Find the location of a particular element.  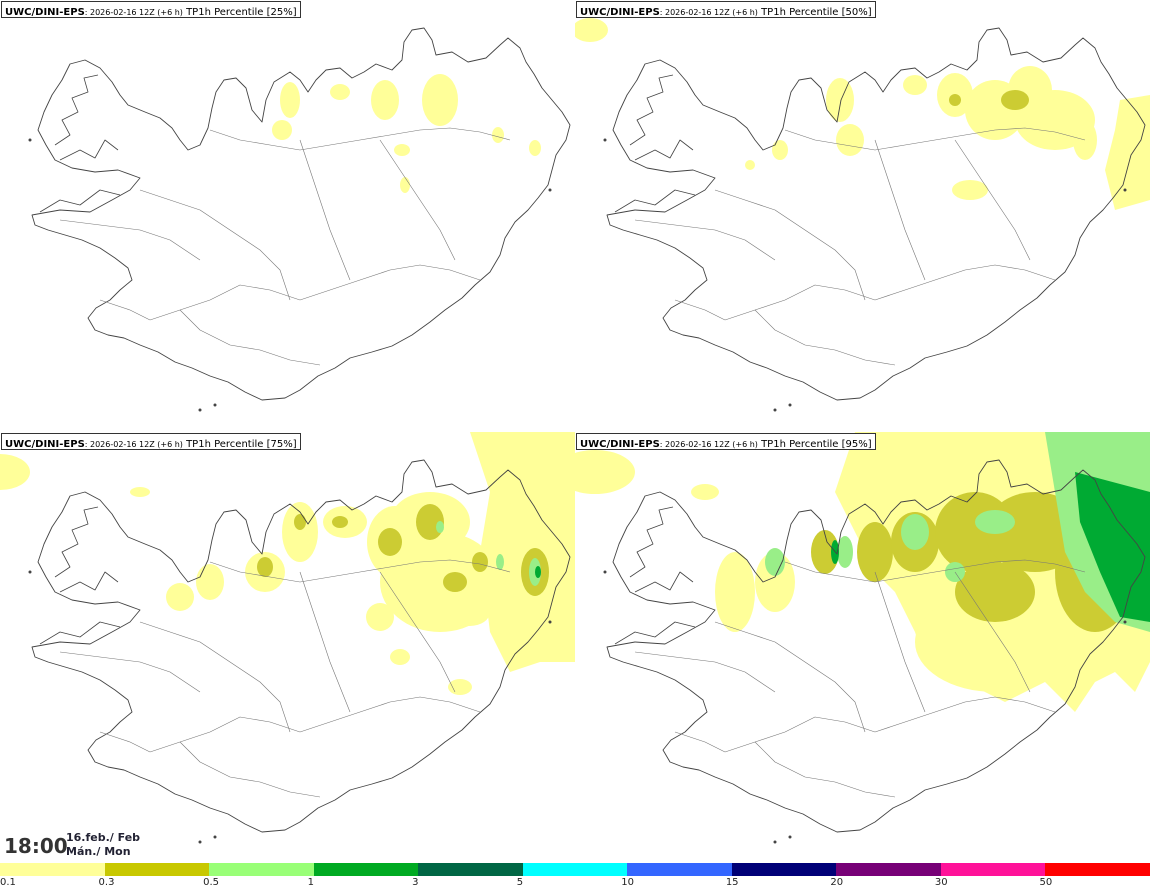

color-scale-bar is located at coordinates (575, 869).